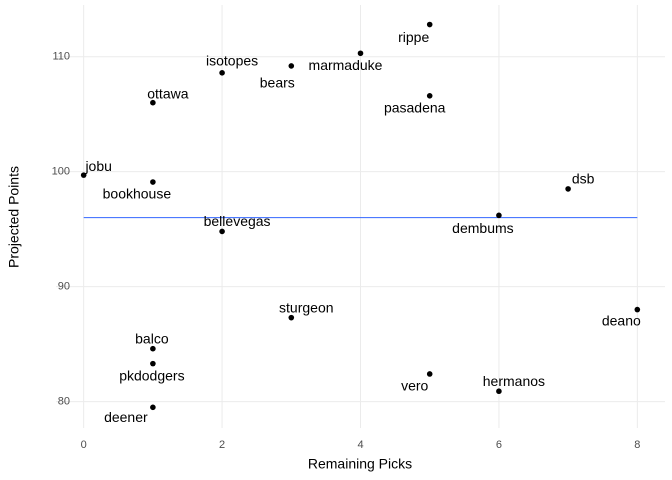 This screenshot has height=480, width=672. I want to click on point-label: dembums, so click(482, 228).